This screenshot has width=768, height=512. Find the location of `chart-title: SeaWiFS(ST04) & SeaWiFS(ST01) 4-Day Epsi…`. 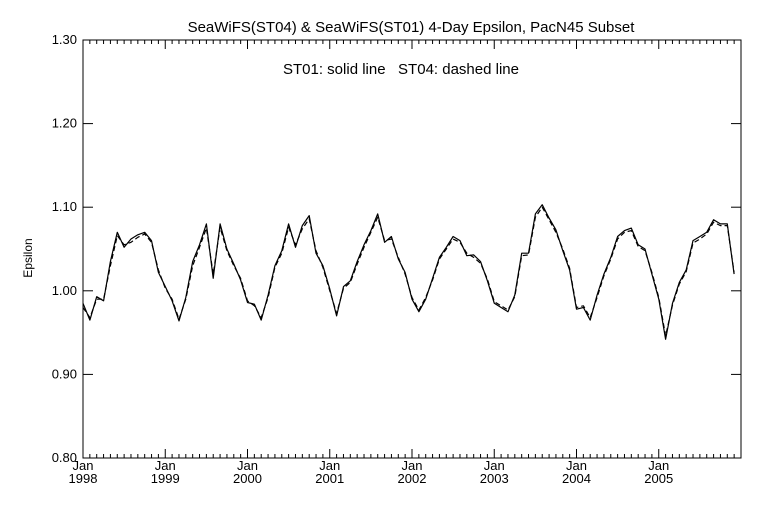

chart-title: SeaWiFS(ST04) & SeaWiFS(ST01) 4-Day Epsi… is located at coordinates (412, 27).